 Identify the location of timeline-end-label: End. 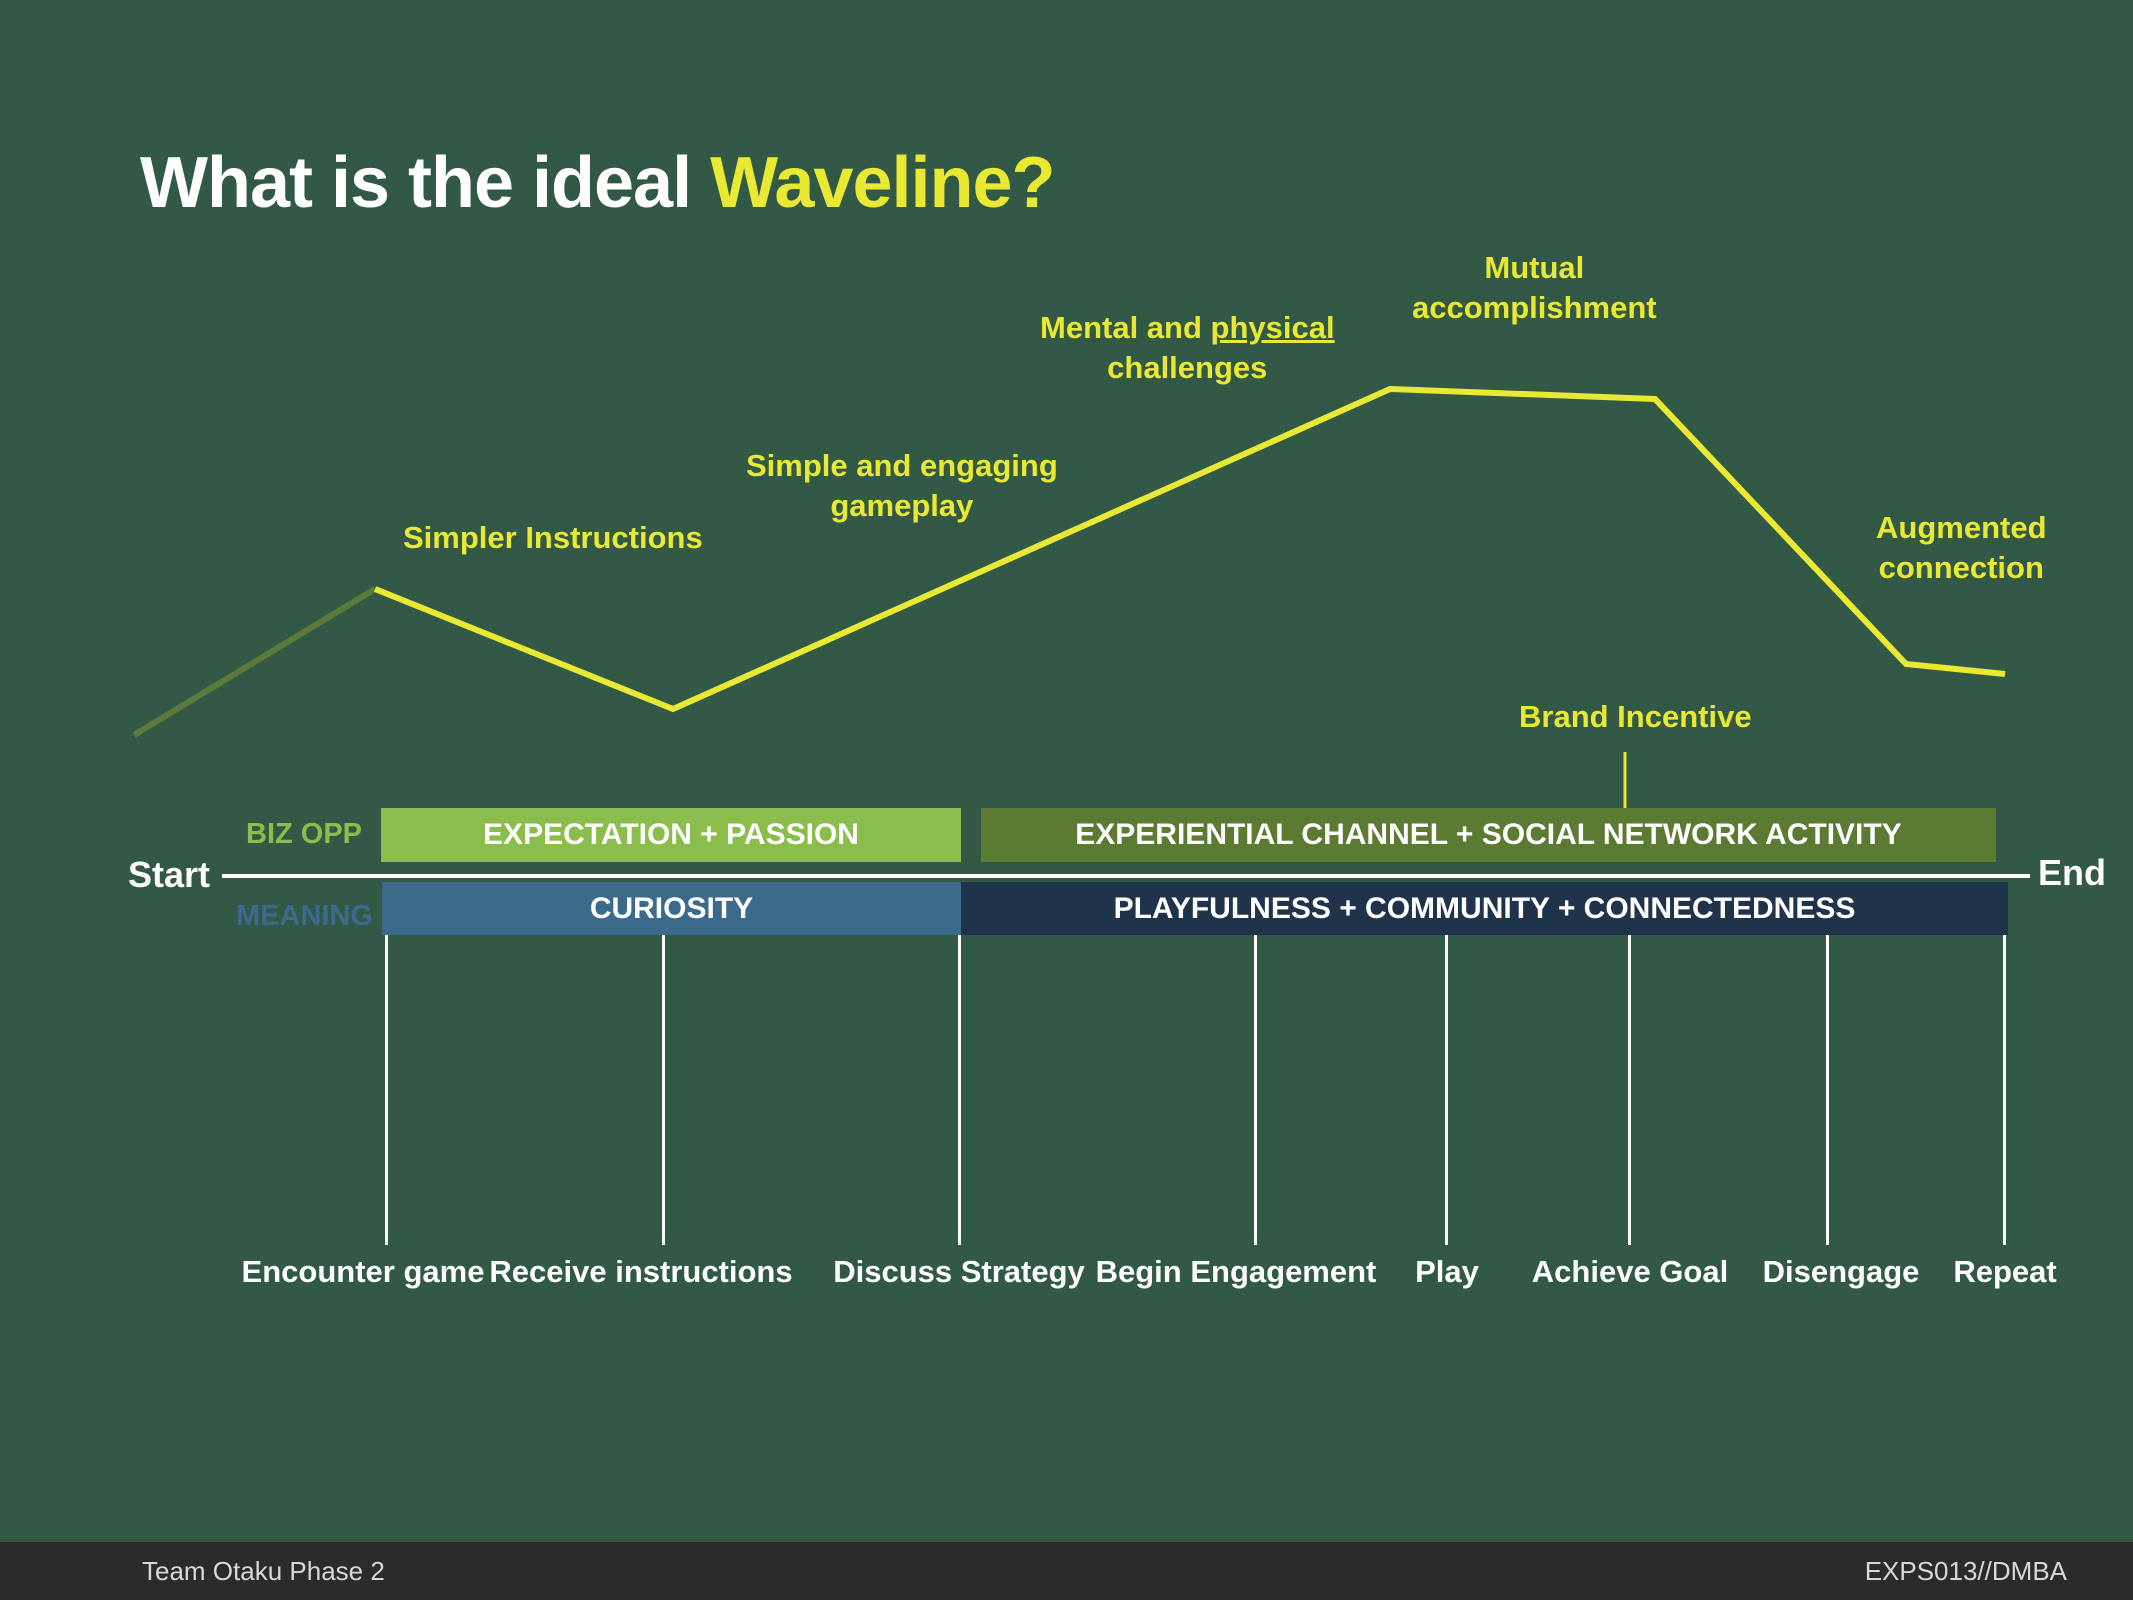
(2072, 872).